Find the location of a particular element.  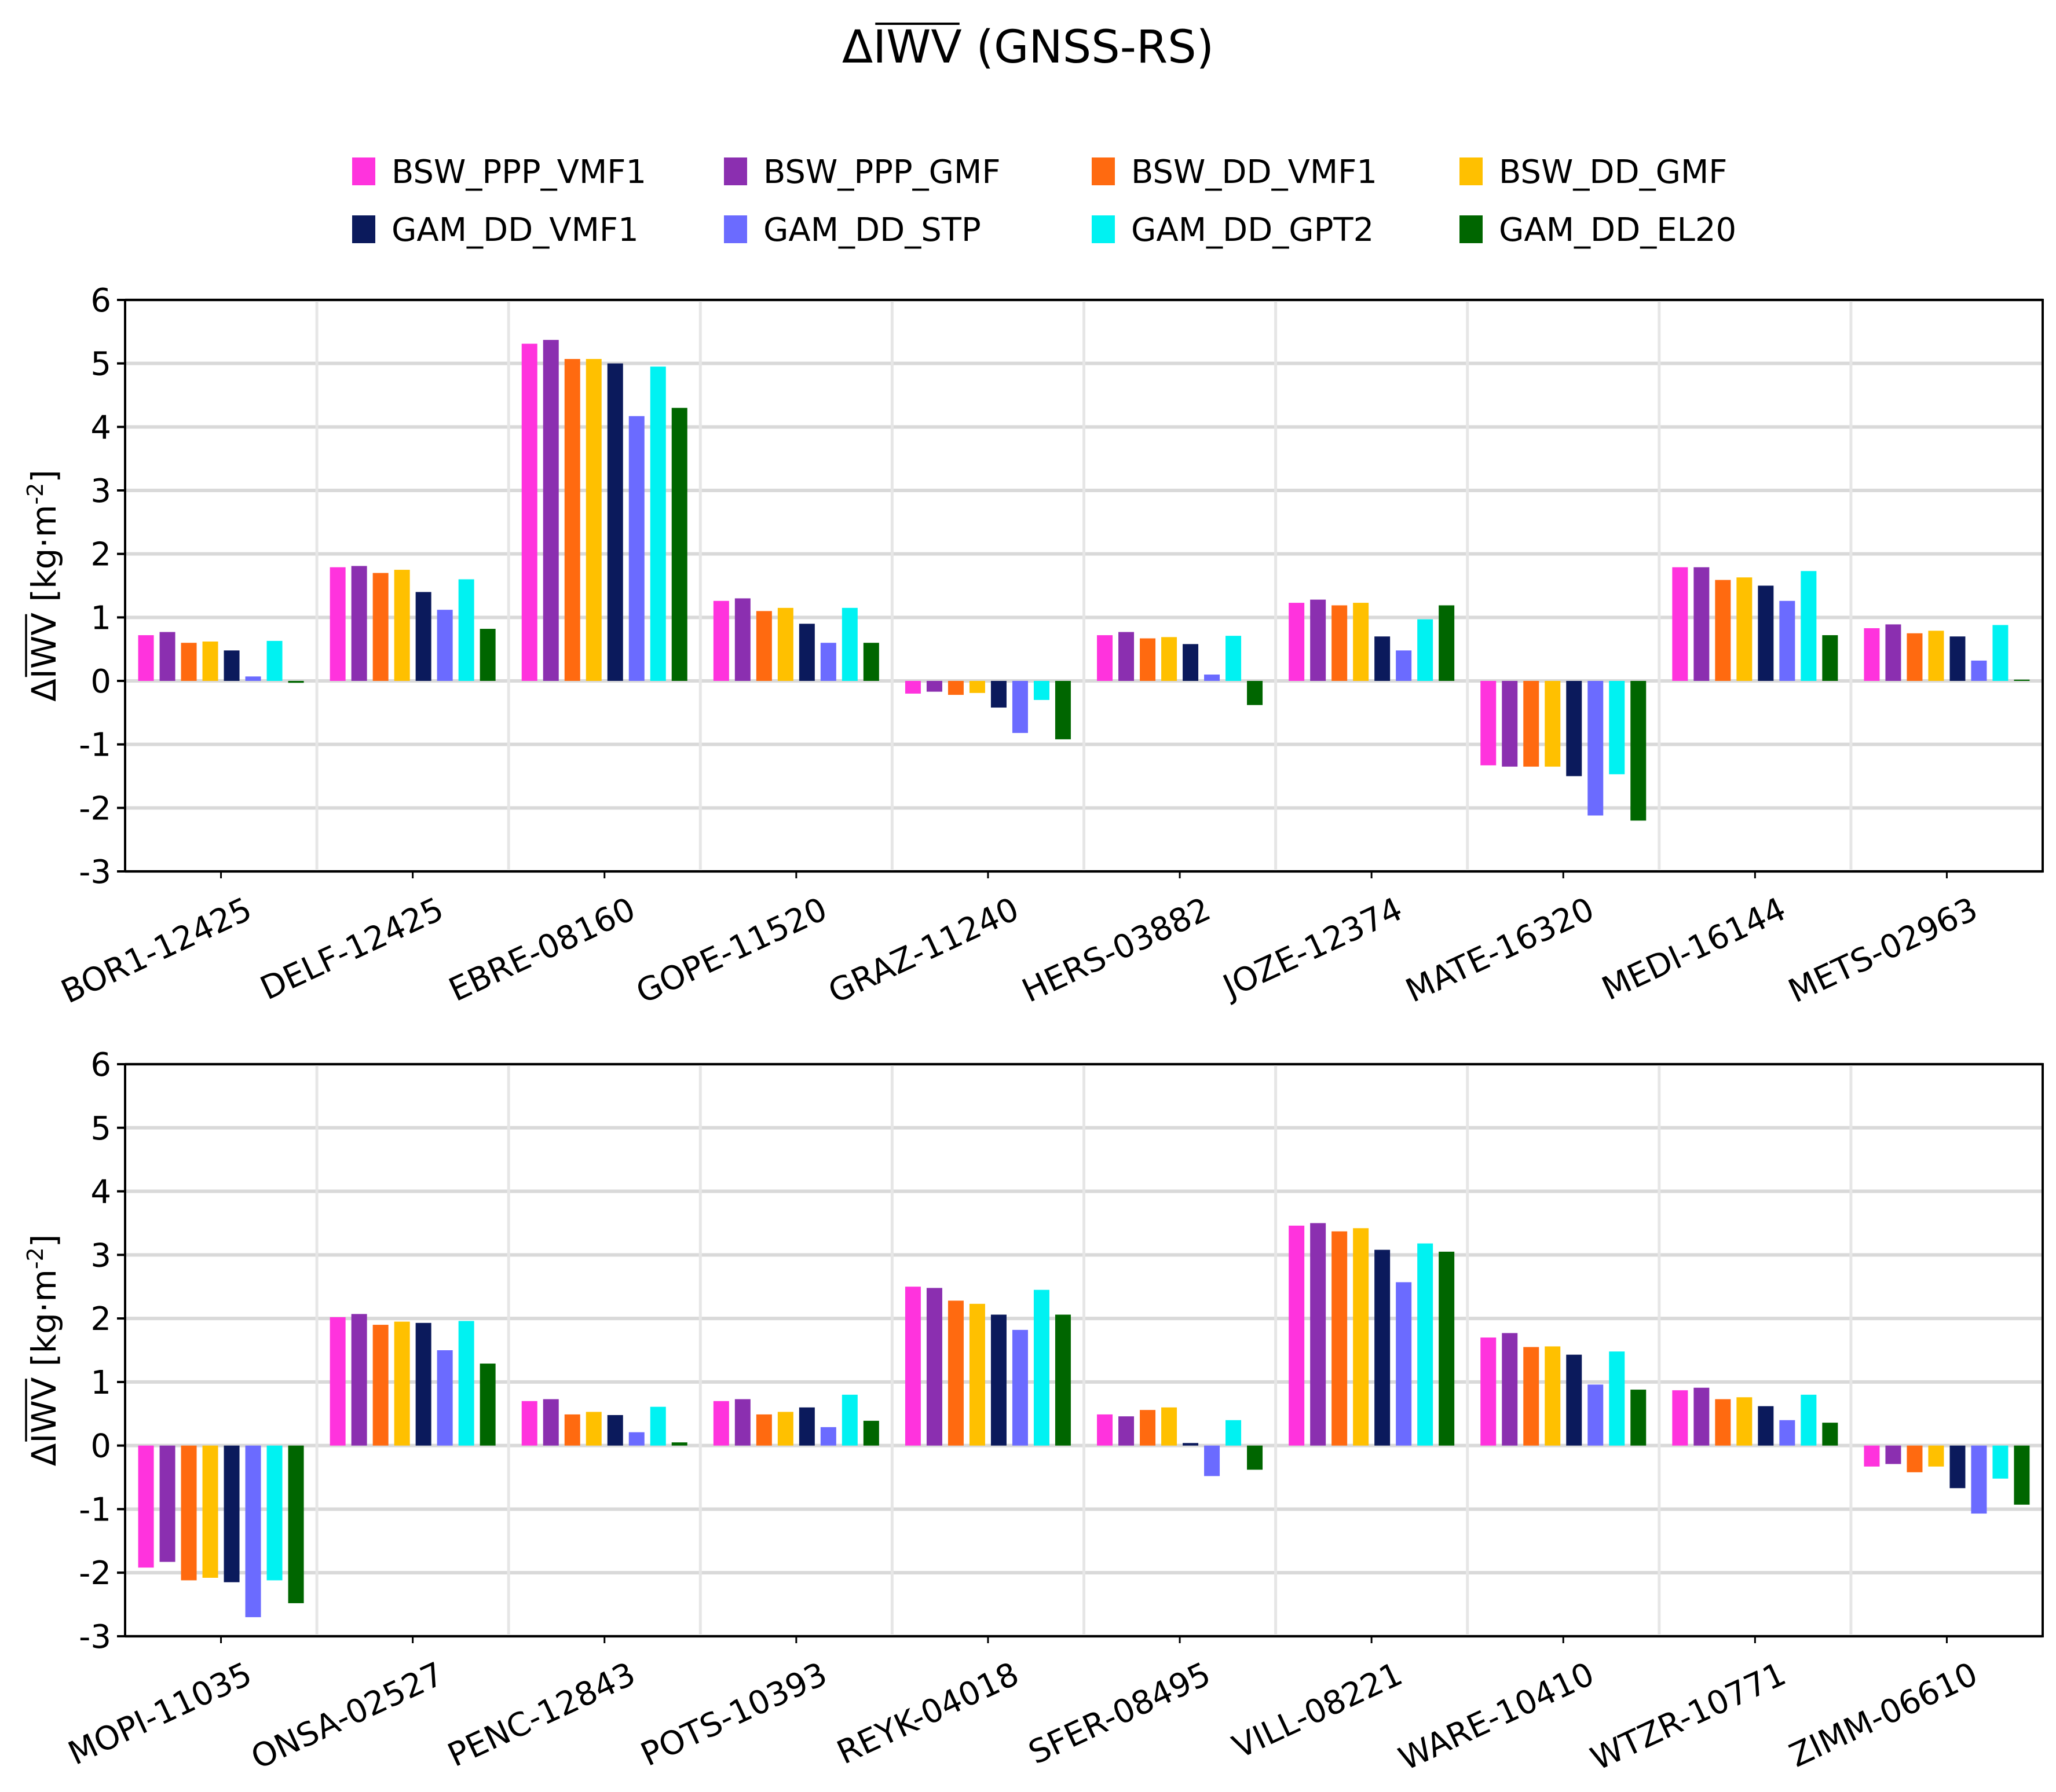

bar-vill-08221-gam-dd-gpt2 is located at coordinates (1425, 1345).